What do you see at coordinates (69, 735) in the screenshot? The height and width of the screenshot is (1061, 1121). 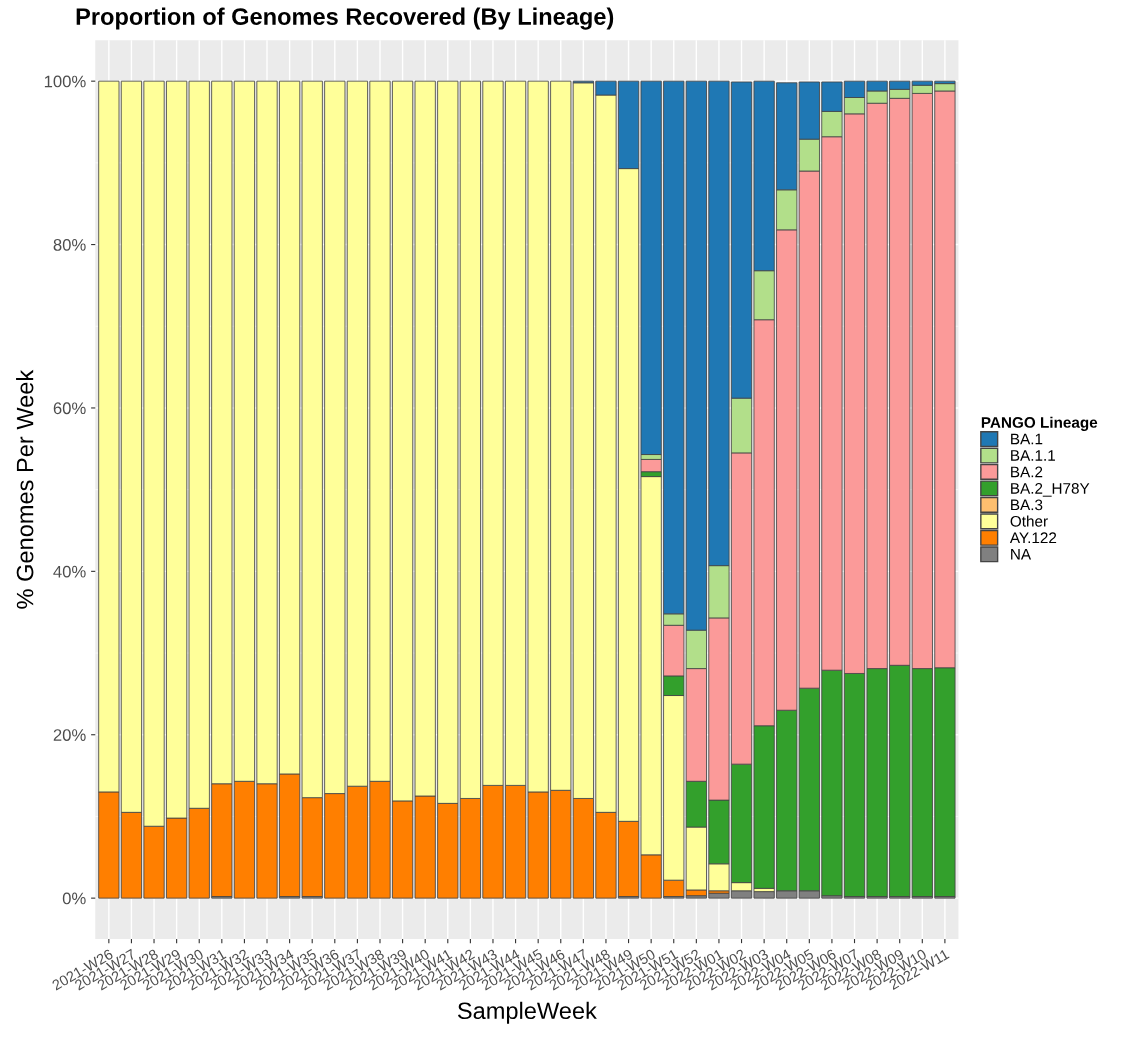 I see `y-tick-label: 20%` at bounding box center [69, 735].